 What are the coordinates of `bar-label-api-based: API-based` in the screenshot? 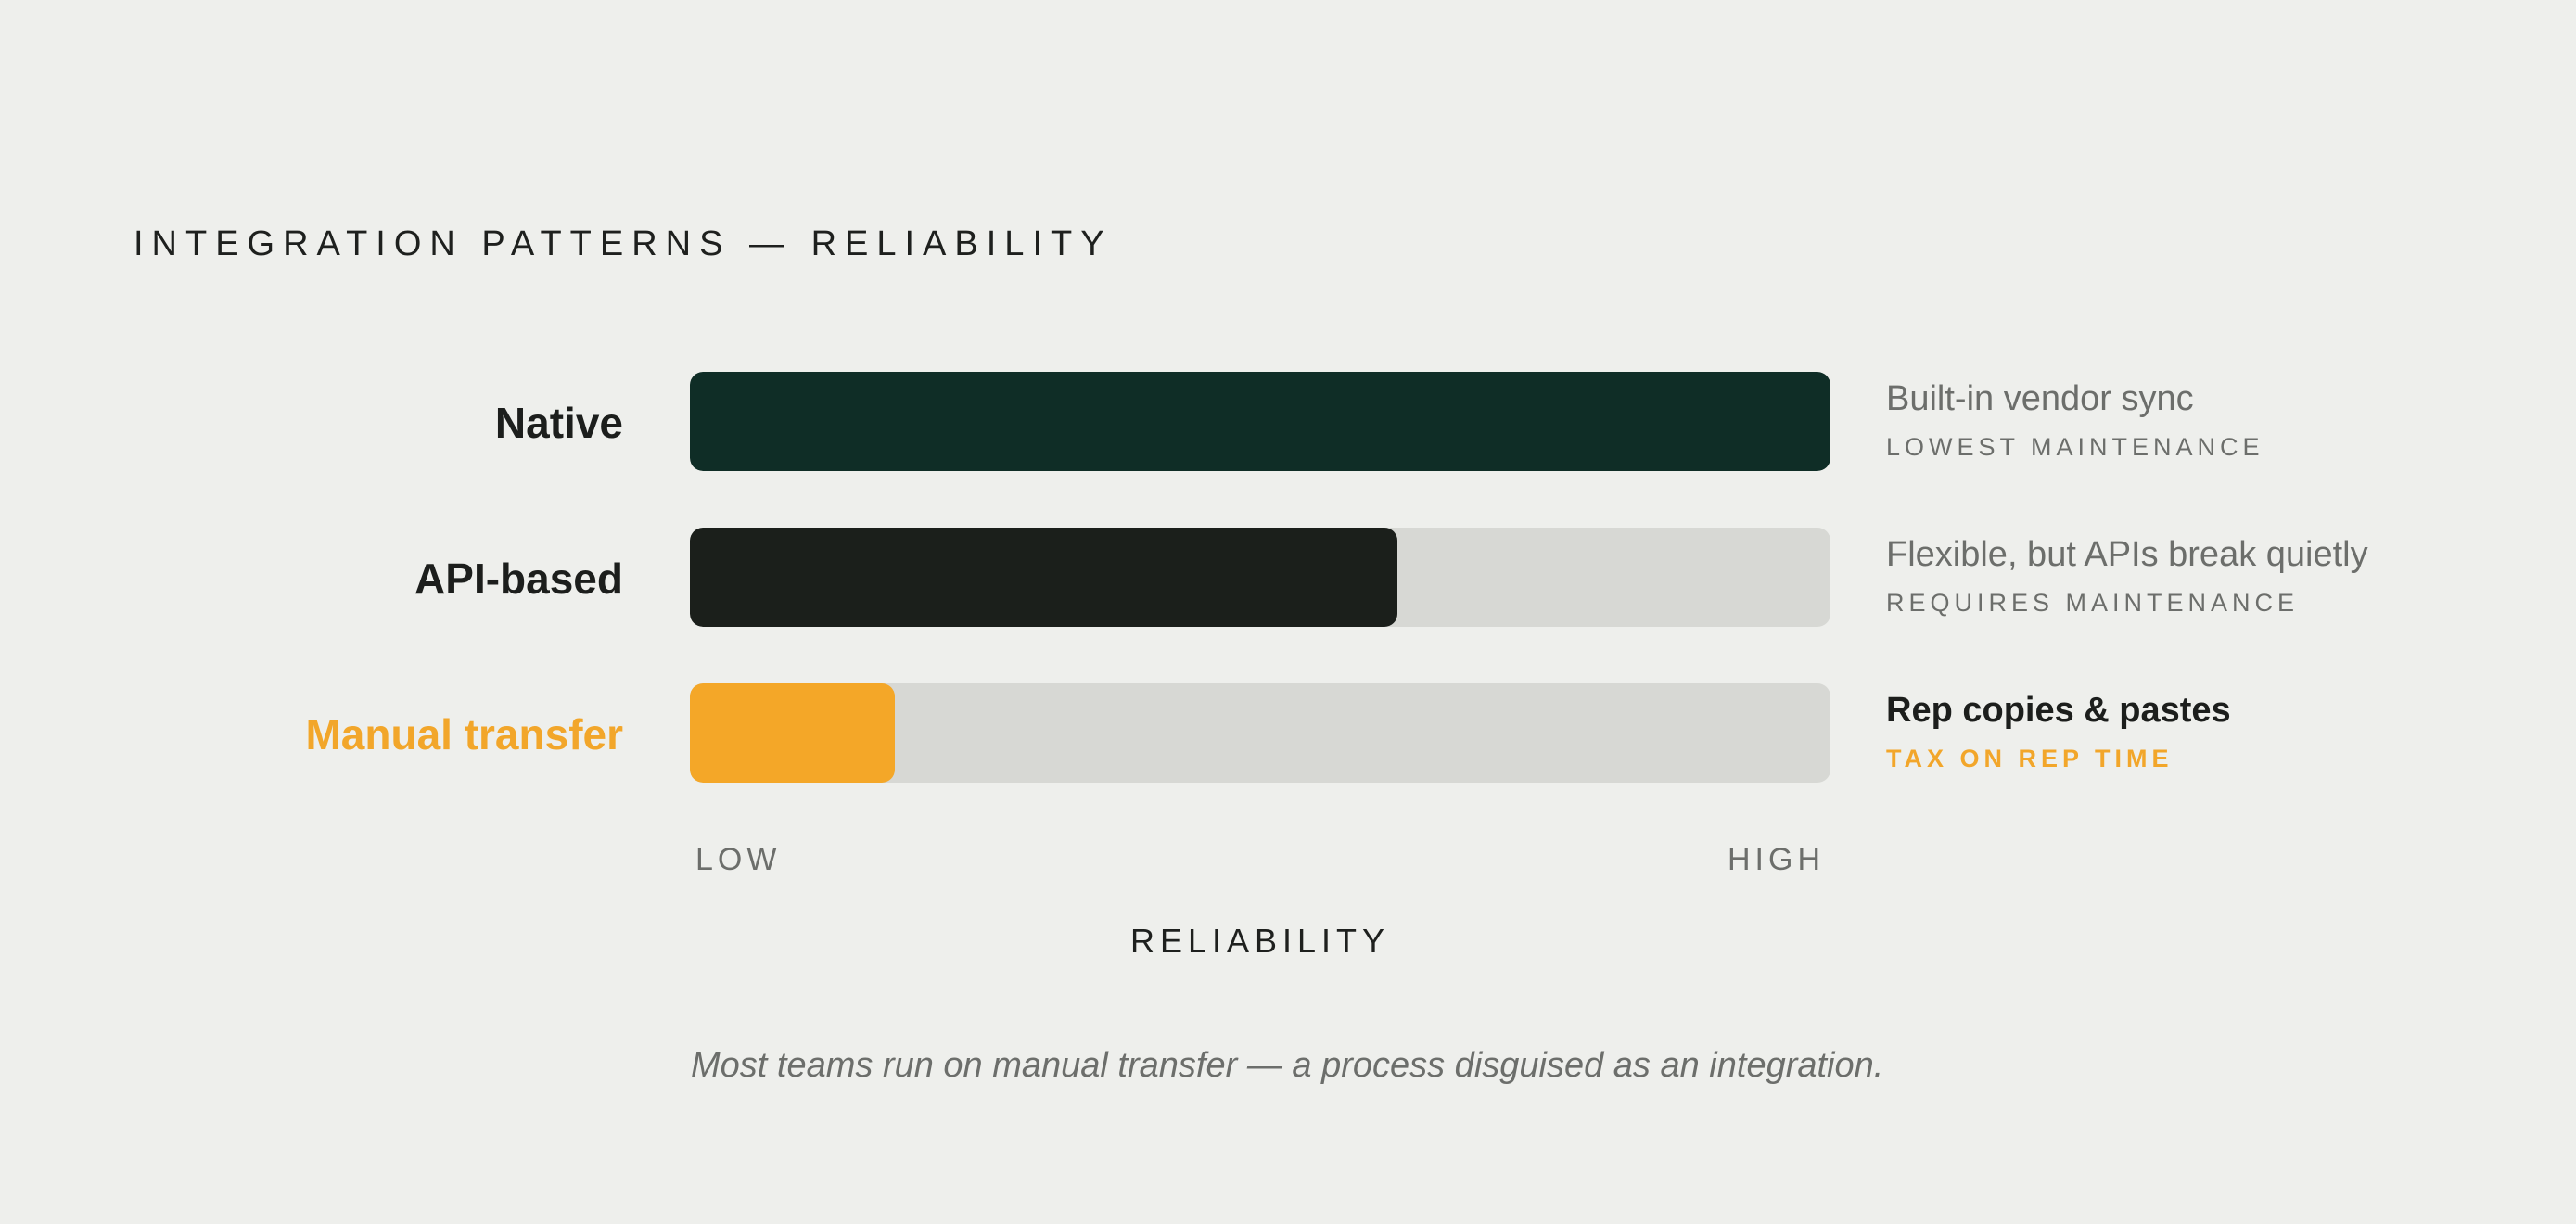 It's located at (518, 579).